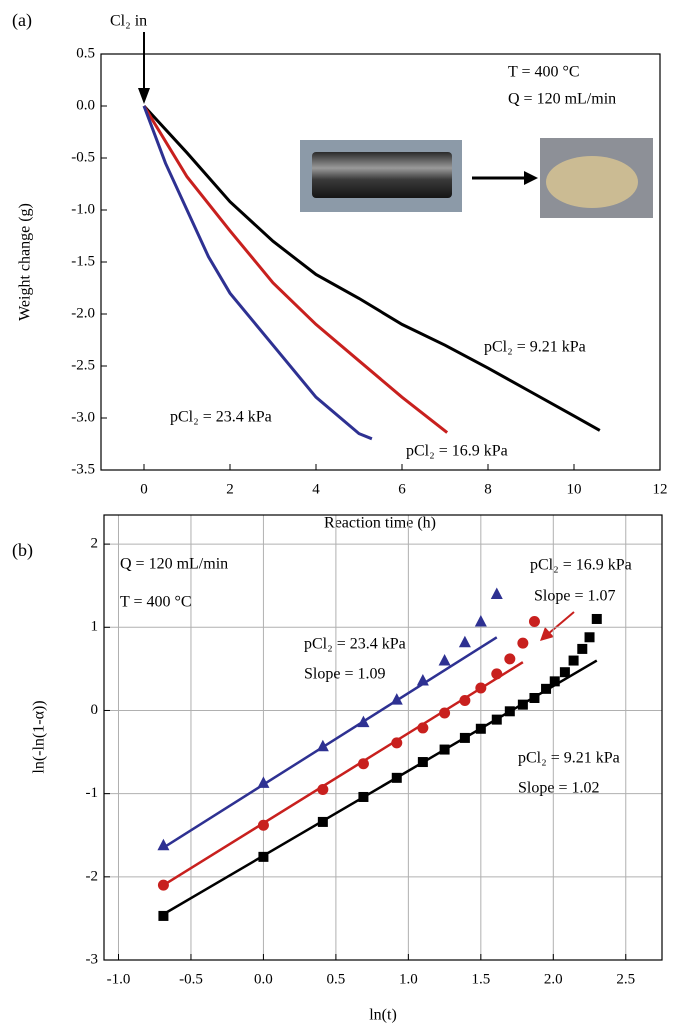 Image resolution: width=683 pixels, height=1028 pixels. What do you see at coordinates (625, 979) in the screenshot?
I see `x-tick-label: 2.5` at bounding box center [625, 979].